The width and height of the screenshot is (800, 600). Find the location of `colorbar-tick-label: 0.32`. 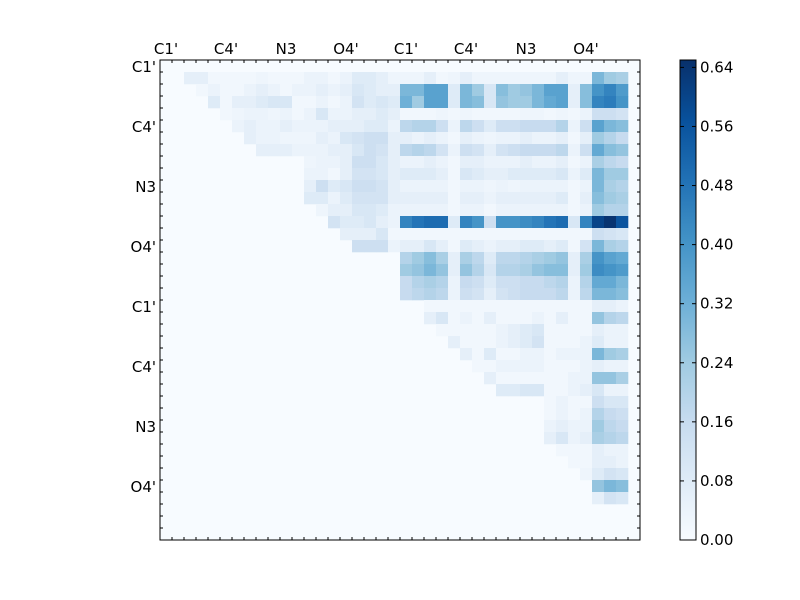

colorbar-tick-label: 0.32 is located at coordinates (716, 304).